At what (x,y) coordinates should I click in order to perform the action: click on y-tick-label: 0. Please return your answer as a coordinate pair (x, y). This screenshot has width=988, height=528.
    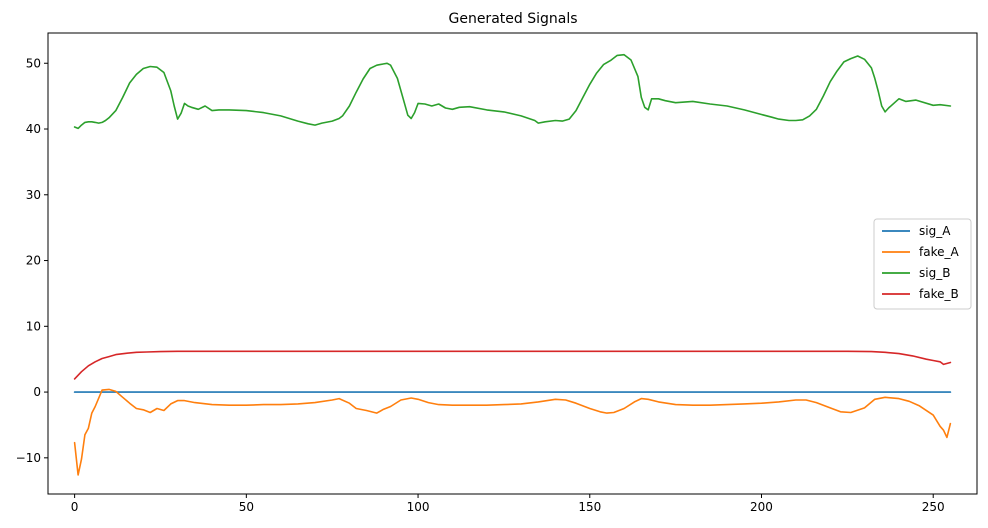
    Looking at the image, I should click on (37, 392).